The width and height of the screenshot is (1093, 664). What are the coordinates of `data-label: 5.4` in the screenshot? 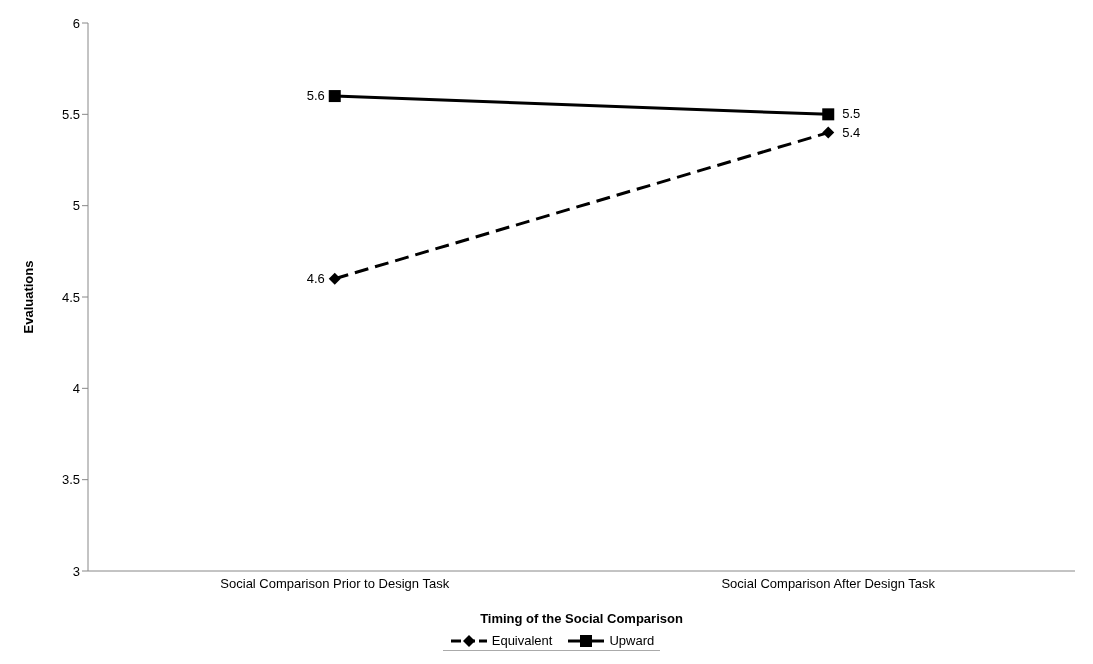 It's located at (851, 132).